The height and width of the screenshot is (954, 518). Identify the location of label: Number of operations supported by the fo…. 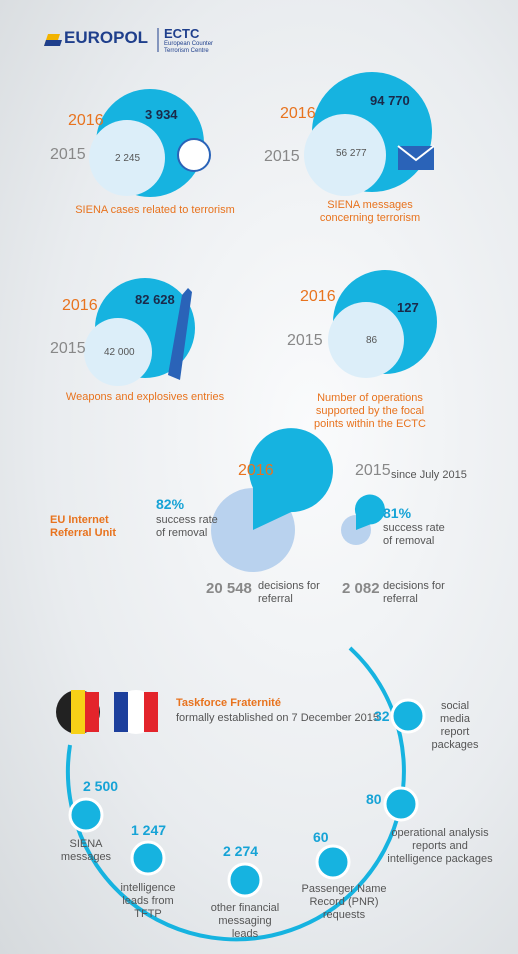
(370, 411).